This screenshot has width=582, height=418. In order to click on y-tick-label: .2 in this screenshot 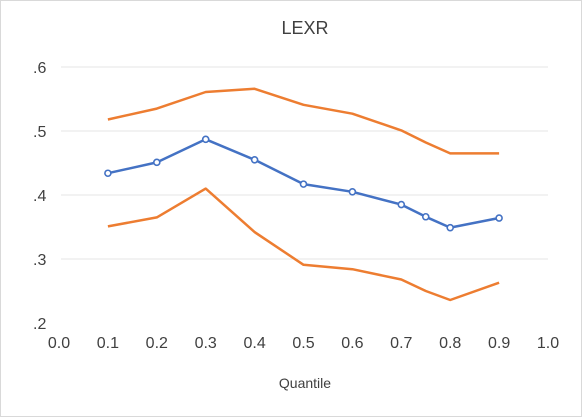, I will do `click(39, 324)`.